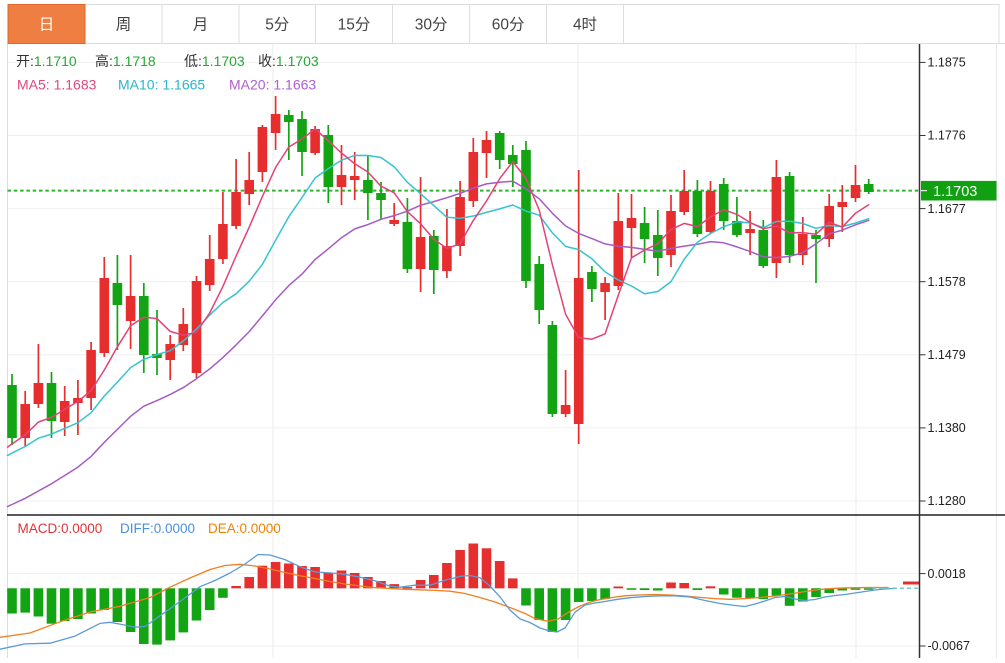 The image size is (1005, 663). What do you see at coordinates (947, 355) in the screenshot?
I see `svg-text: 1.1479` at bounding box center [947, 355].